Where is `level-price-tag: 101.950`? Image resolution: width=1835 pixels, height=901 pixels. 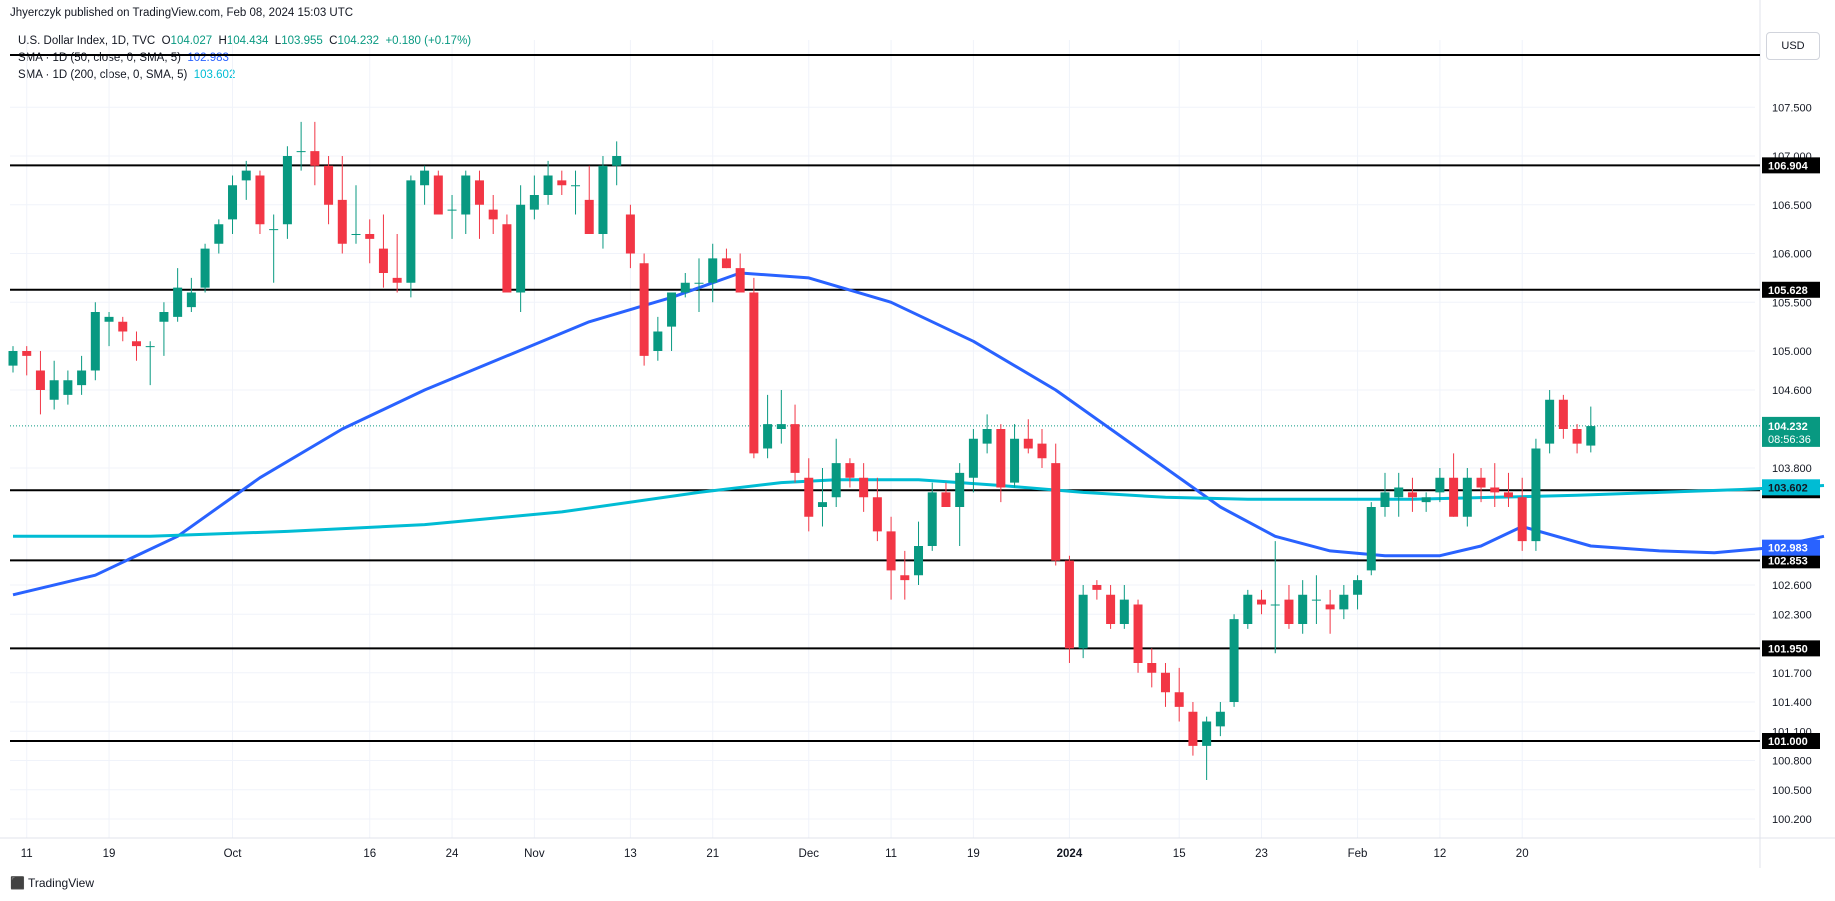 level-price-tag: 101.950 is located at coordinates (1788, 649).